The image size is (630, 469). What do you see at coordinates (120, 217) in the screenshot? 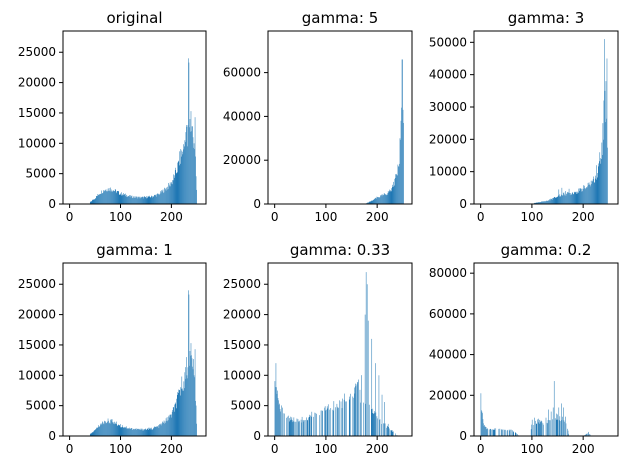
I see `x-tick-label: 100` at bounding box center [120, 217].